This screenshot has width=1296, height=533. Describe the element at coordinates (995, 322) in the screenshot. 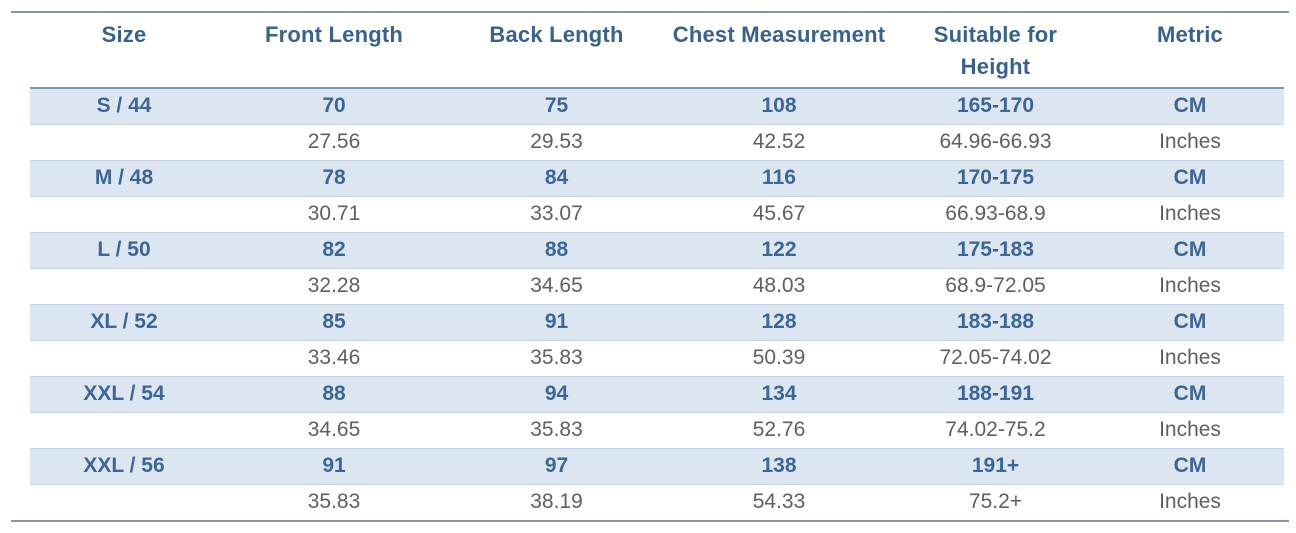

I see `cell-suitable-height: 183-188` at that location.